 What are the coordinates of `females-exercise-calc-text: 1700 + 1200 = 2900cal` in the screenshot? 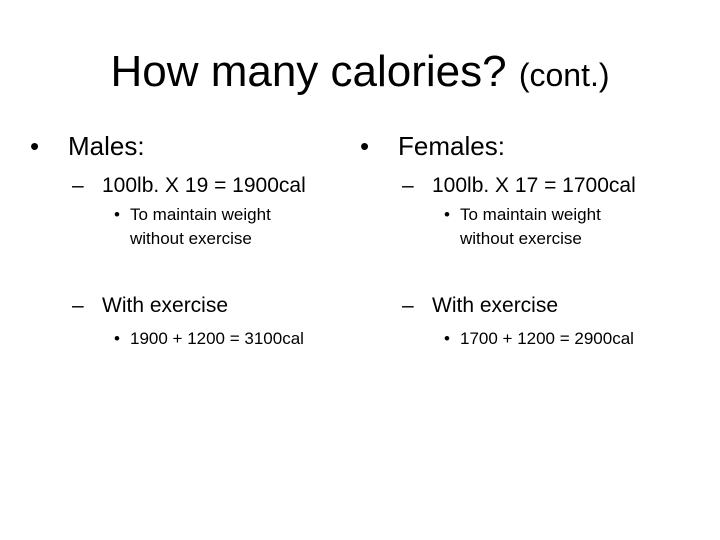 It's located at (547, 338).